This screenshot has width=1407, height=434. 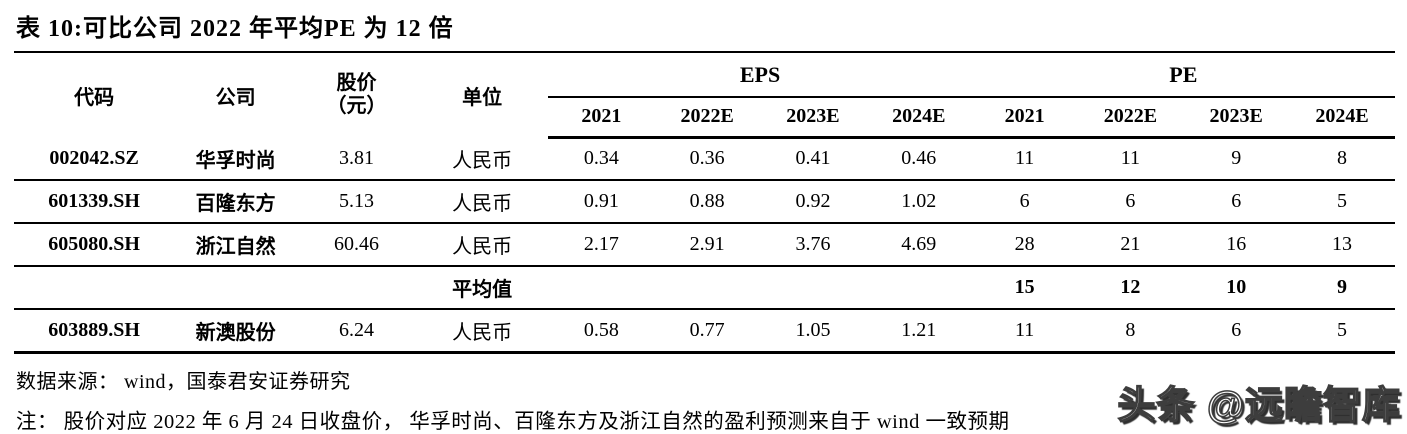 I want to click on header-group-row: 代码 公司 股价 （元） 单位 EPS PE, so click(x=704, y=85).